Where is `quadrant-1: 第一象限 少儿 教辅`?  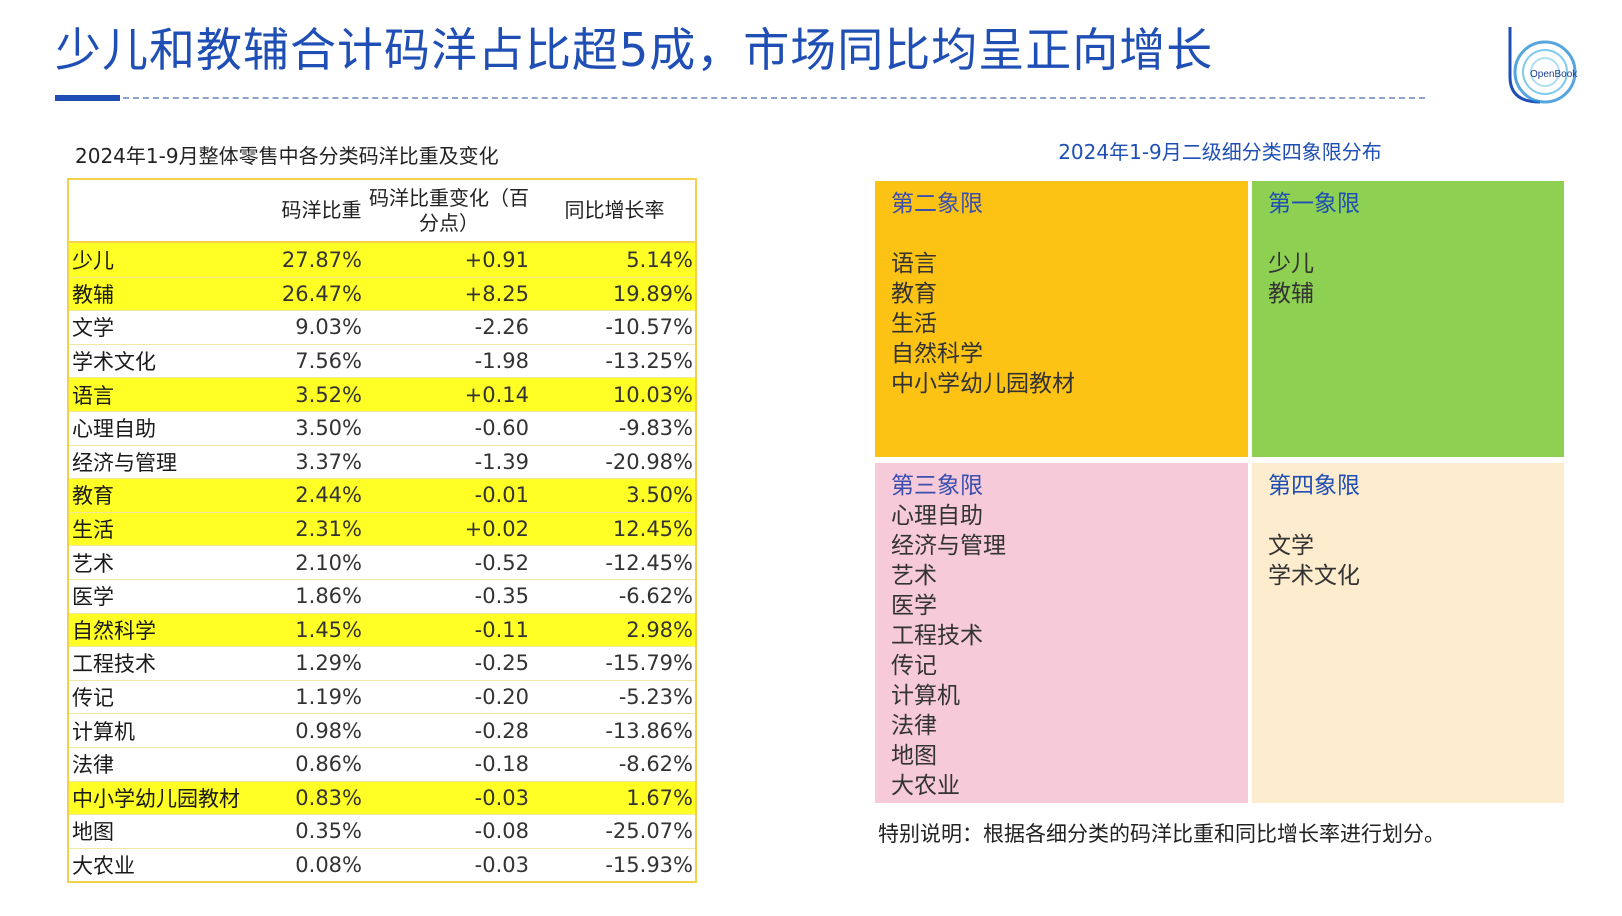
quadrant-1: 第一象限 少儿 教辅 is located at coordinates (1408, 319).